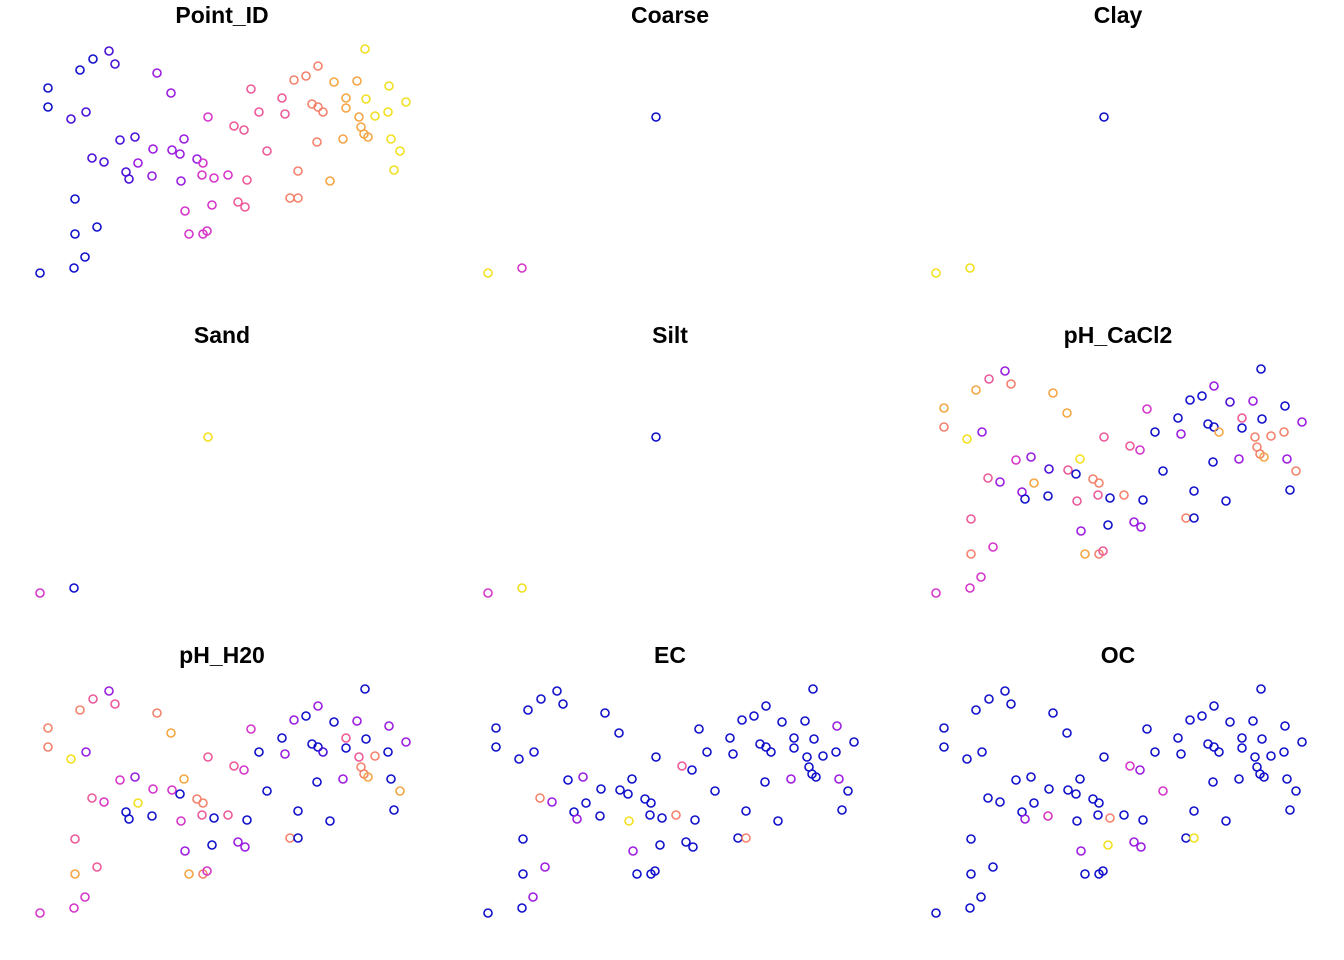  Describe the element at coordinates (671, 780) in the screenshot. I see `panel: EC` at that location.